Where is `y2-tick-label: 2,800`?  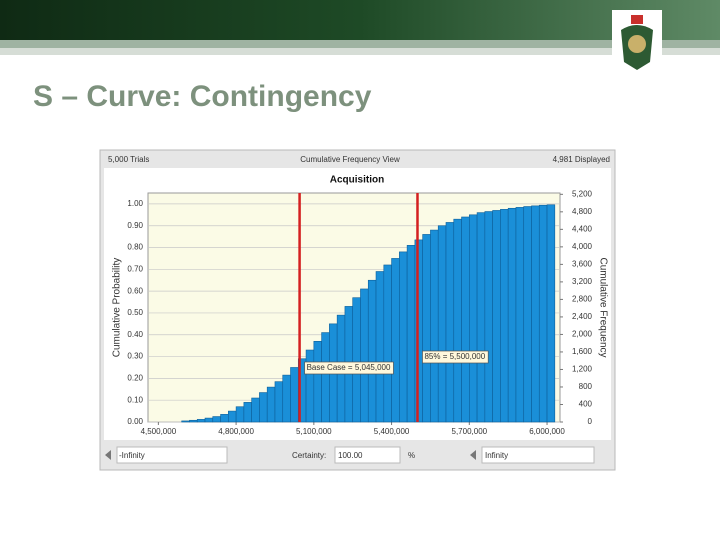
y2-tick-label: 2,800 is located at coordinates (582, 299).